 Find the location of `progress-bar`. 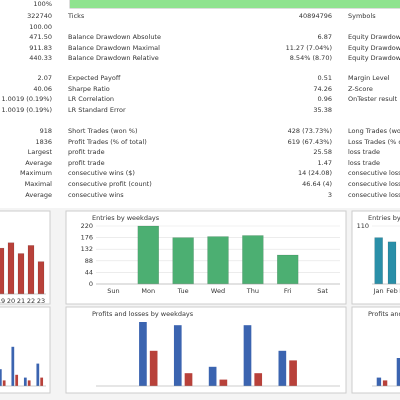

progress-bar is located at coordinates (235, 4).